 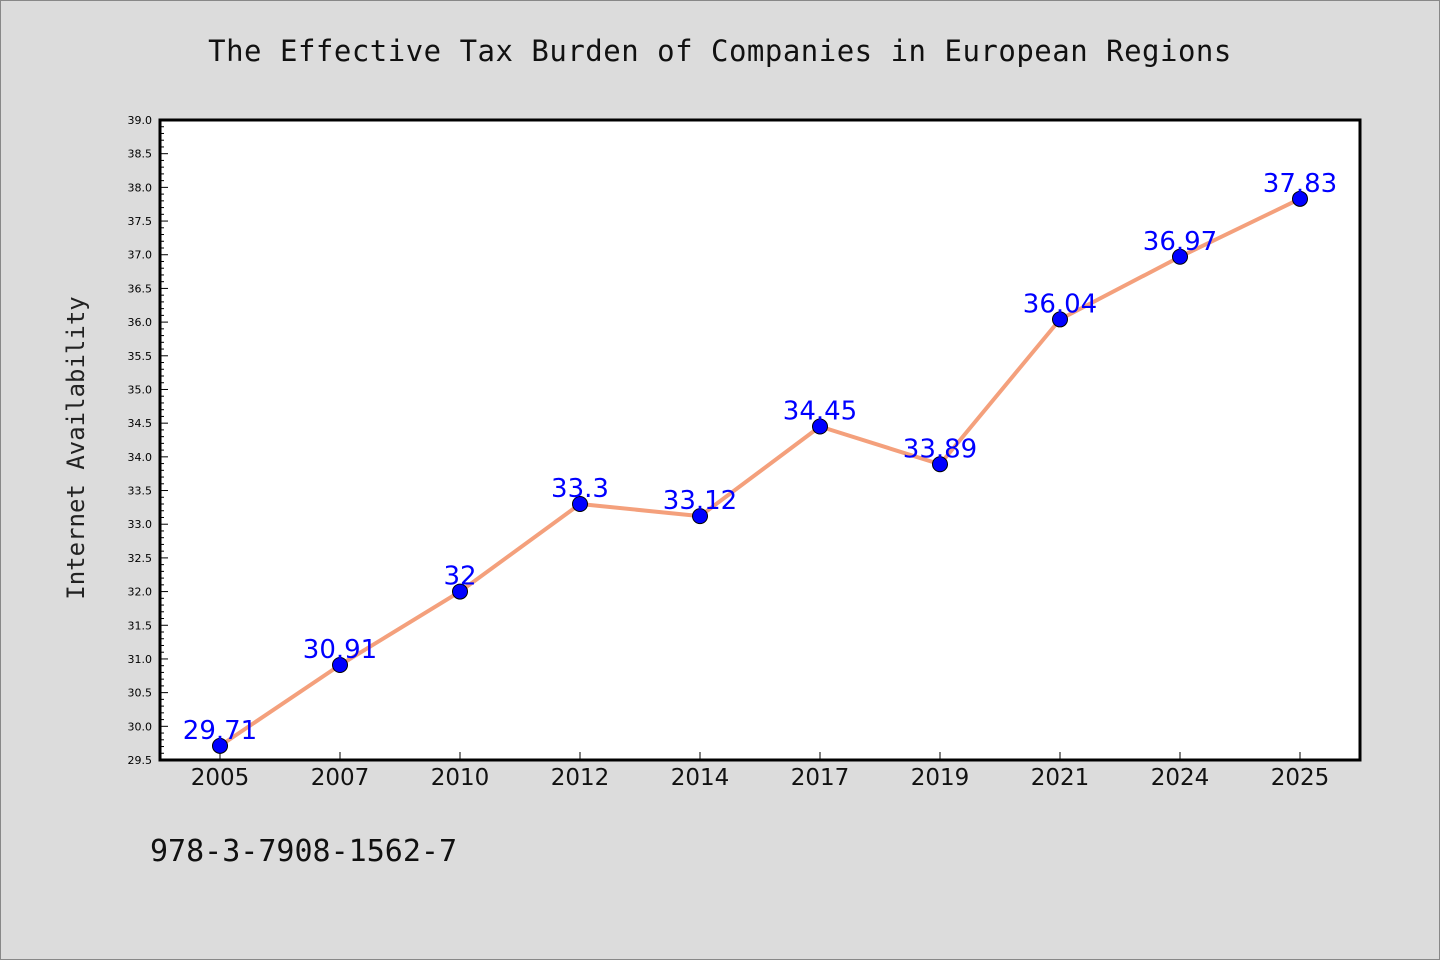 I want to click on y-tick-label: 39.0, so click(x=140, y=120).